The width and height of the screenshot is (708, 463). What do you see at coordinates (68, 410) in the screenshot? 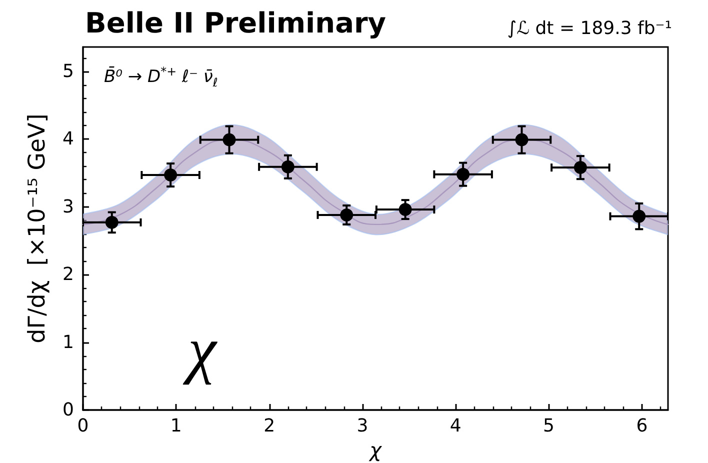
I see `y-tick-label: 0` at bounding box center [68, 410].